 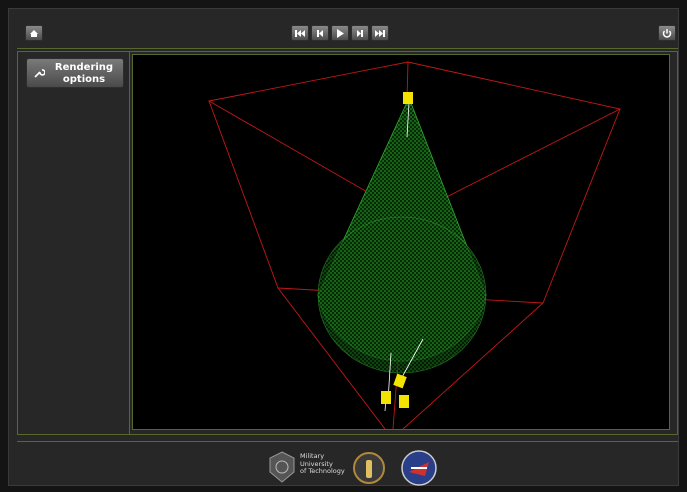 I want to click on next-icon, so click(x=360, y=33).